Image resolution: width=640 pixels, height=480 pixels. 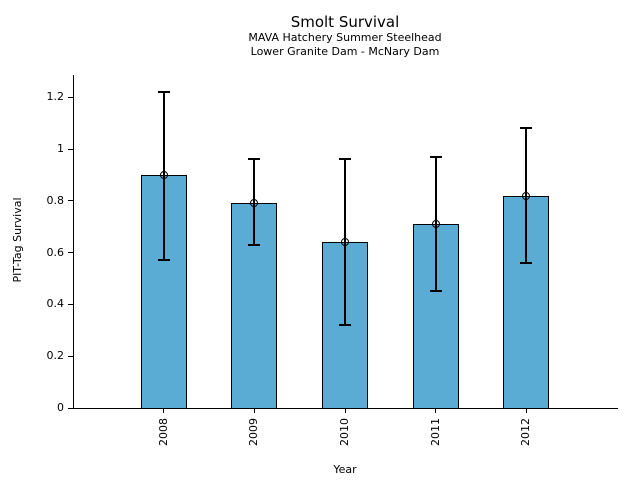 What do you see at coordinates (526, 432) in the screenshot?
I see `x-tick-label-2012: 2012` at bounding box center [526, 432].